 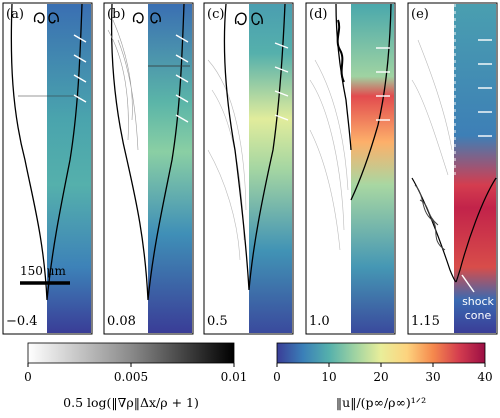 What do you see at coordinates (270, 168) in the screenshot?
I see `velocity-field-c` at bounding box center [270, 168].